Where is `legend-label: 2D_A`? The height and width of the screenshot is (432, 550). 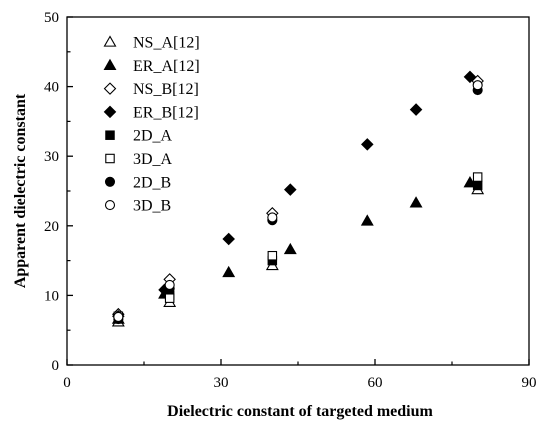 legend-label: 2D_A is located at coordinates (153, 136).